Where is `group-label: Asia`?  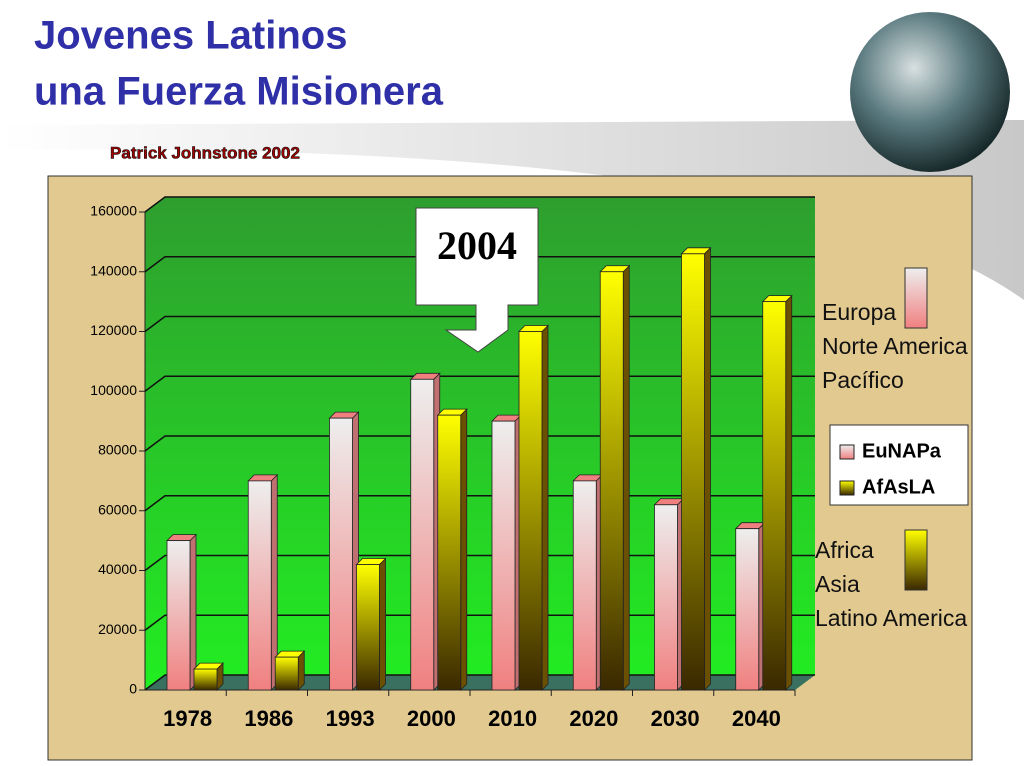 group-label: Asia is located at coordinates (837, 584).